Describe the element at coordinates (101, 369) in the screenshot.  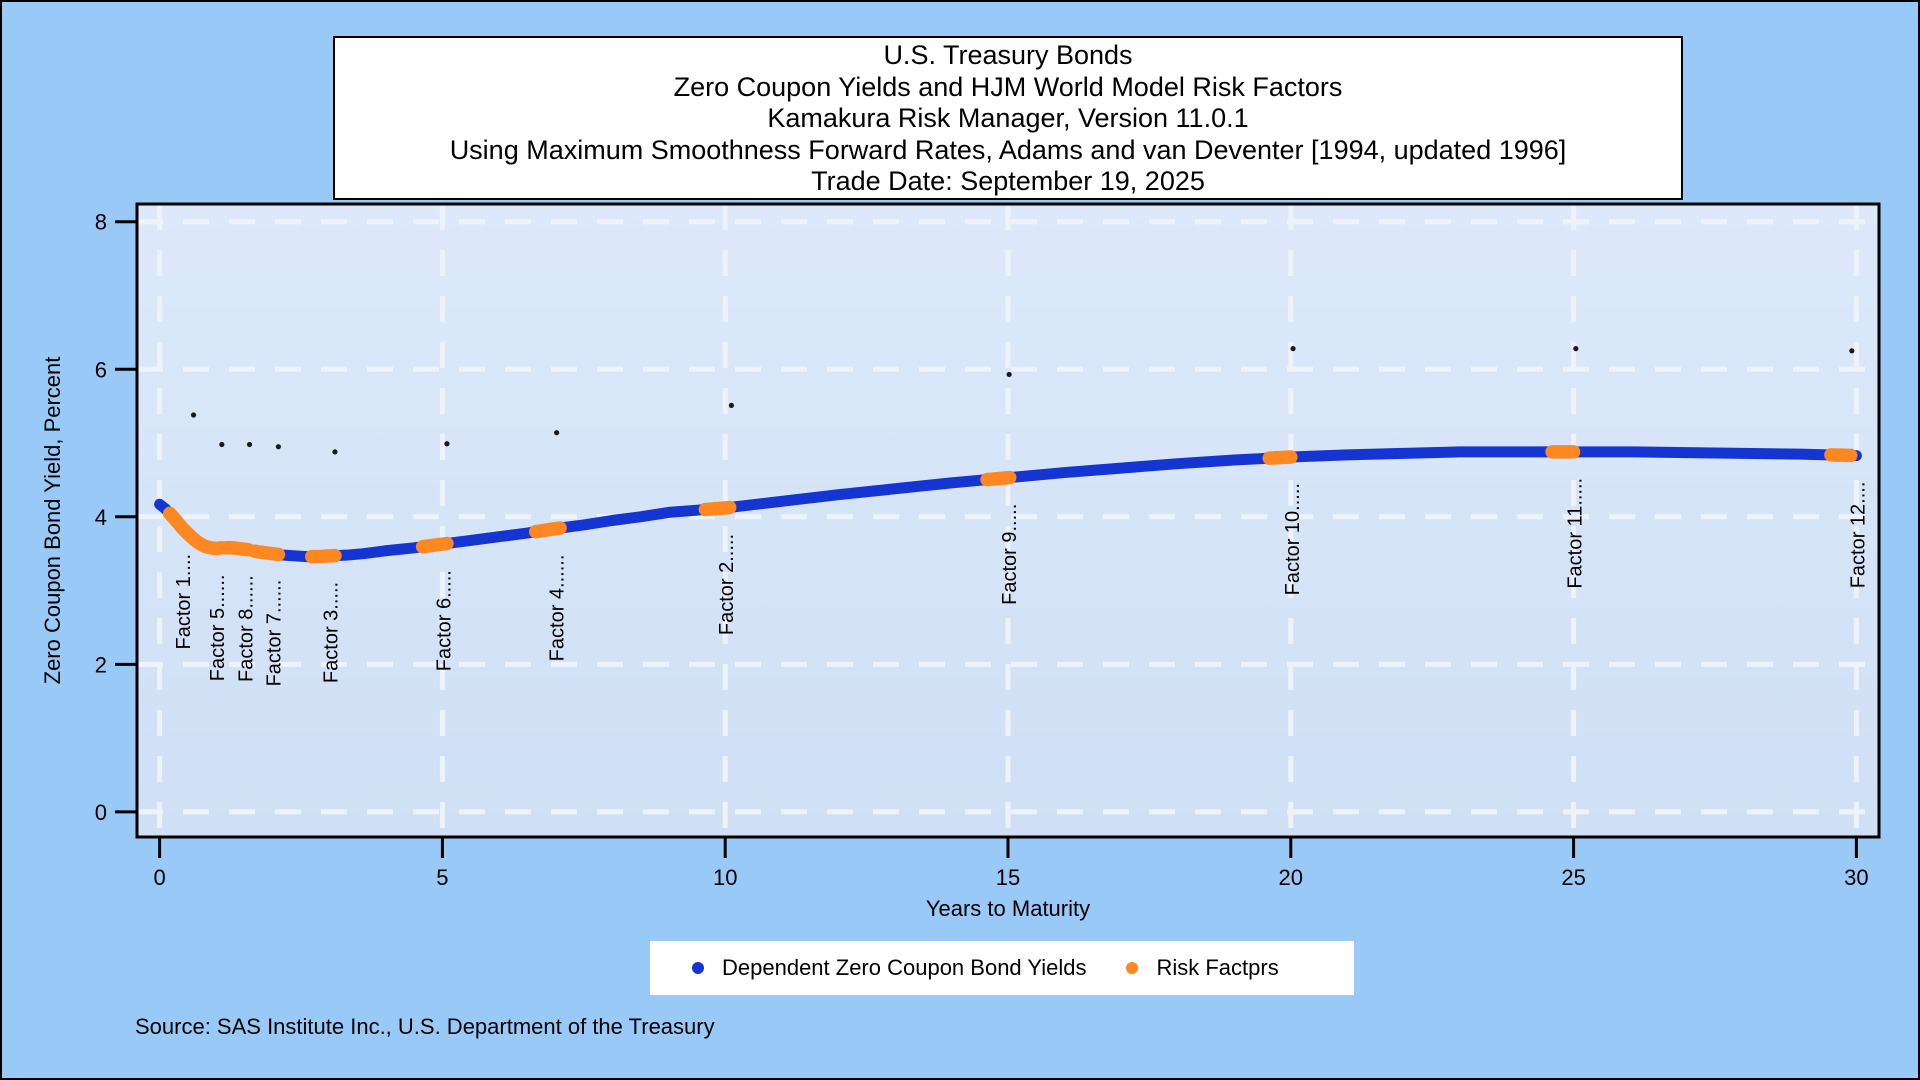
I see `y-tick-label: 6` at that location.